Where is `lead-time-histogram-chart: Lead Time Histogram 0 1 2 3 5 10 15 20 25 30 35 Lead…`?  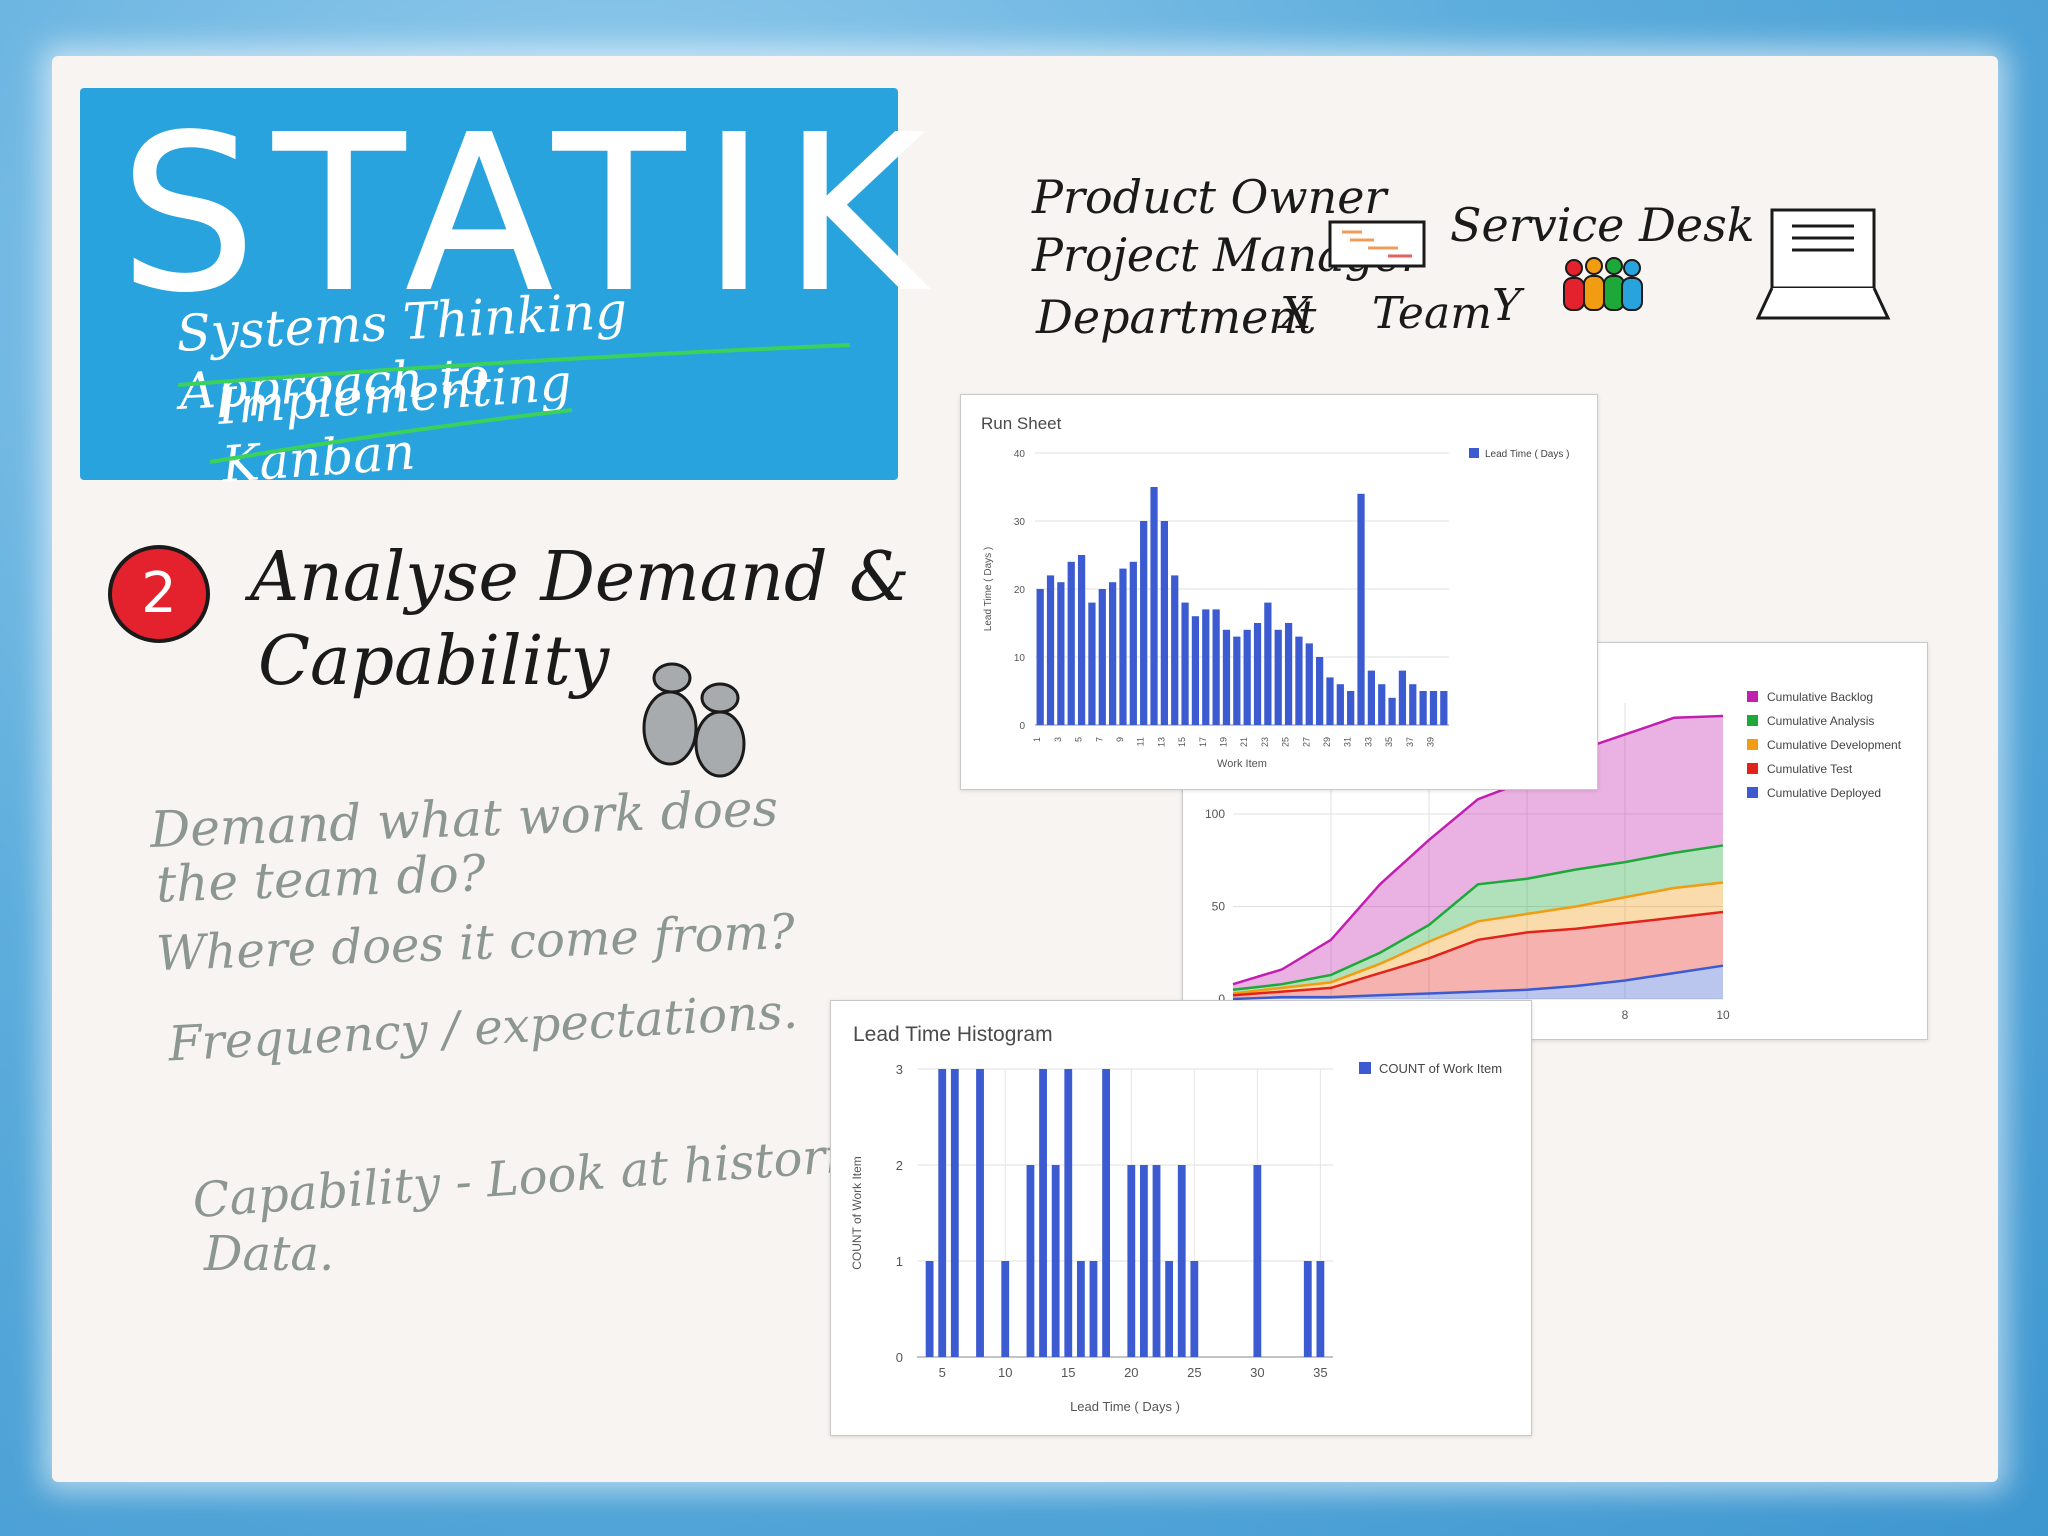 lead-time-histogram-chart: Lead Time Histogram 0 1 2 3 5 10 15 20 25 30 35 Lead… is located at coordinates (1181, 1218).